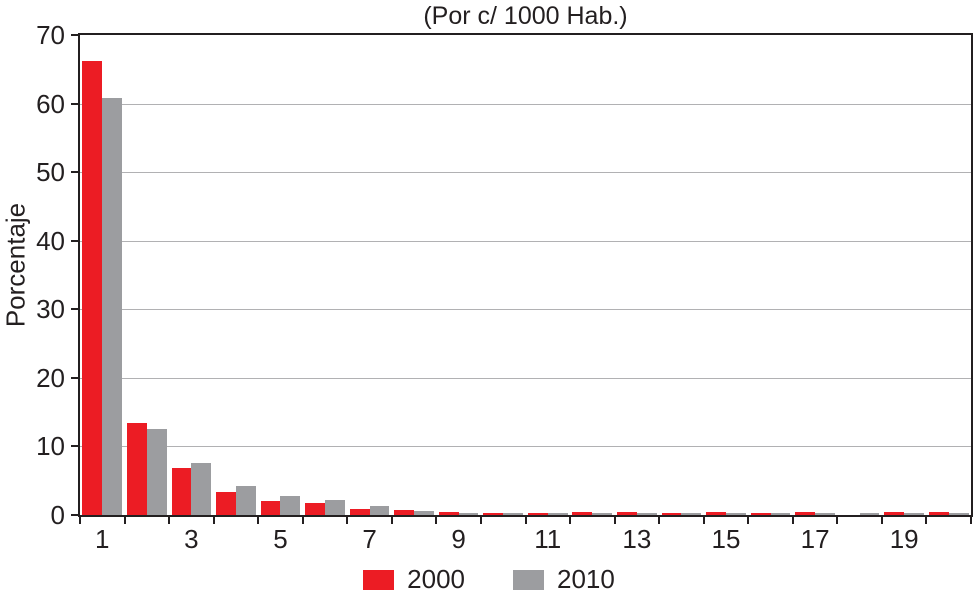 Image resolution: width=978 pixels, height=594 pixels. What do you see at coordinates (50, 240) in the screenshot?
I see `y-tick-label-40: 40` at bounding box center [50, 240].